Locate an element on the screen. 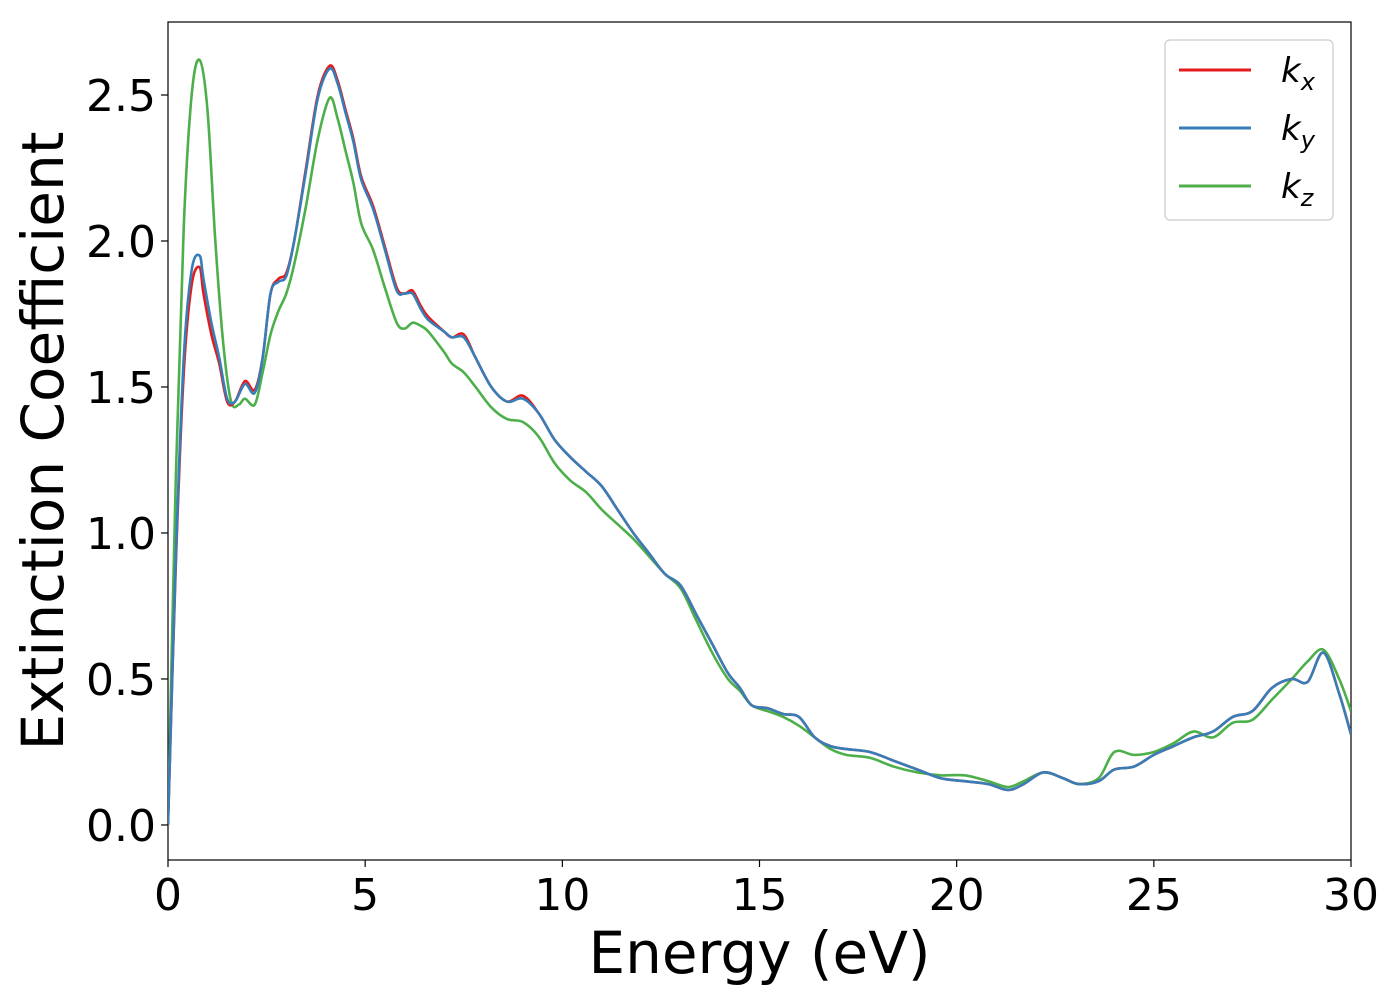 The height and width of the screenshot is (1005, 1400). y-tick-label: 0.0 is located at coordinates (121, 826).